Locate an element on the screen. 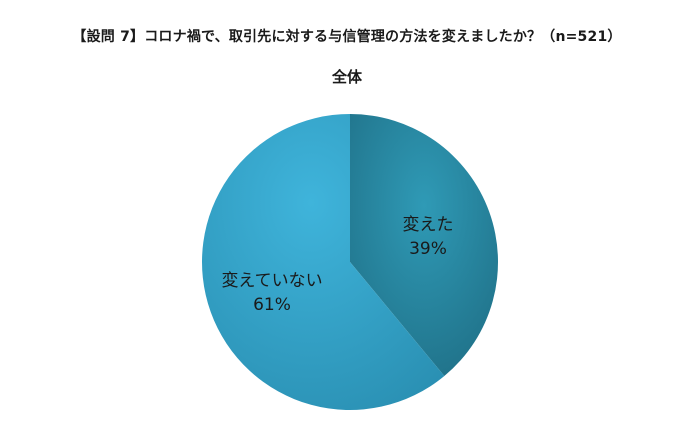 The image size is (694, 448). slice-label-0: 変えた is located at coordinates (427, 225).